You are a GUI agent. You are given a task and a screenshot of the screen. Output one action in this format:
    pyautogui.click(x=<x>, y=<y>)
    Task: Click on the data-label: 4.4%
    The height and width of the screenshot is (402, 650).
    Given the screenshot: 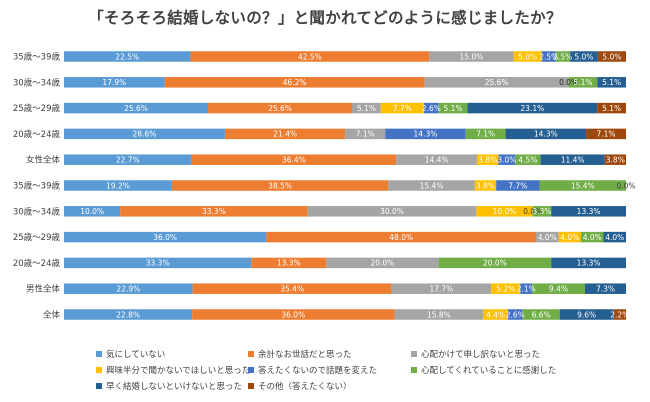 What is the action you would take?
    pyautogui.click(x=495, y=314)
    